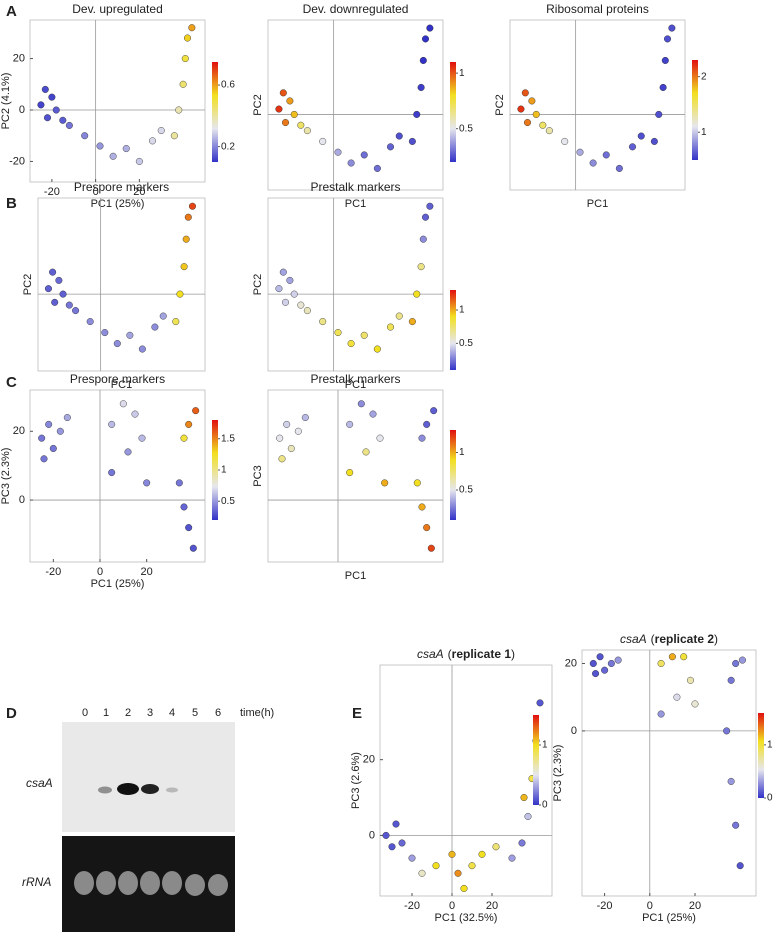  What do you see at coordinates (218, 713) in the screenshot?
I see `lane-label: 6` at bounding box center [218, 713].